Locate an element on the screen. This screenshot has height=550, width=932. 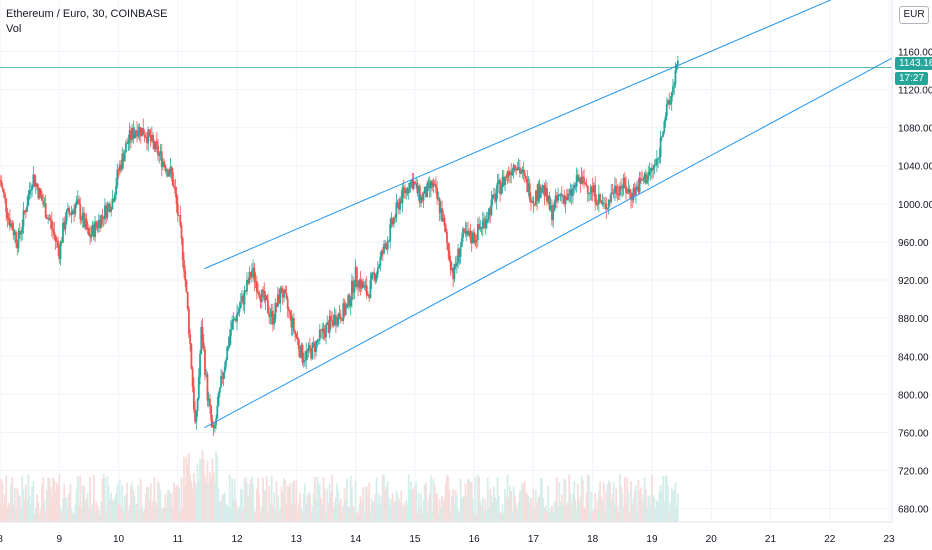
currency-badge: EUR is located at coordinates (914, 15).